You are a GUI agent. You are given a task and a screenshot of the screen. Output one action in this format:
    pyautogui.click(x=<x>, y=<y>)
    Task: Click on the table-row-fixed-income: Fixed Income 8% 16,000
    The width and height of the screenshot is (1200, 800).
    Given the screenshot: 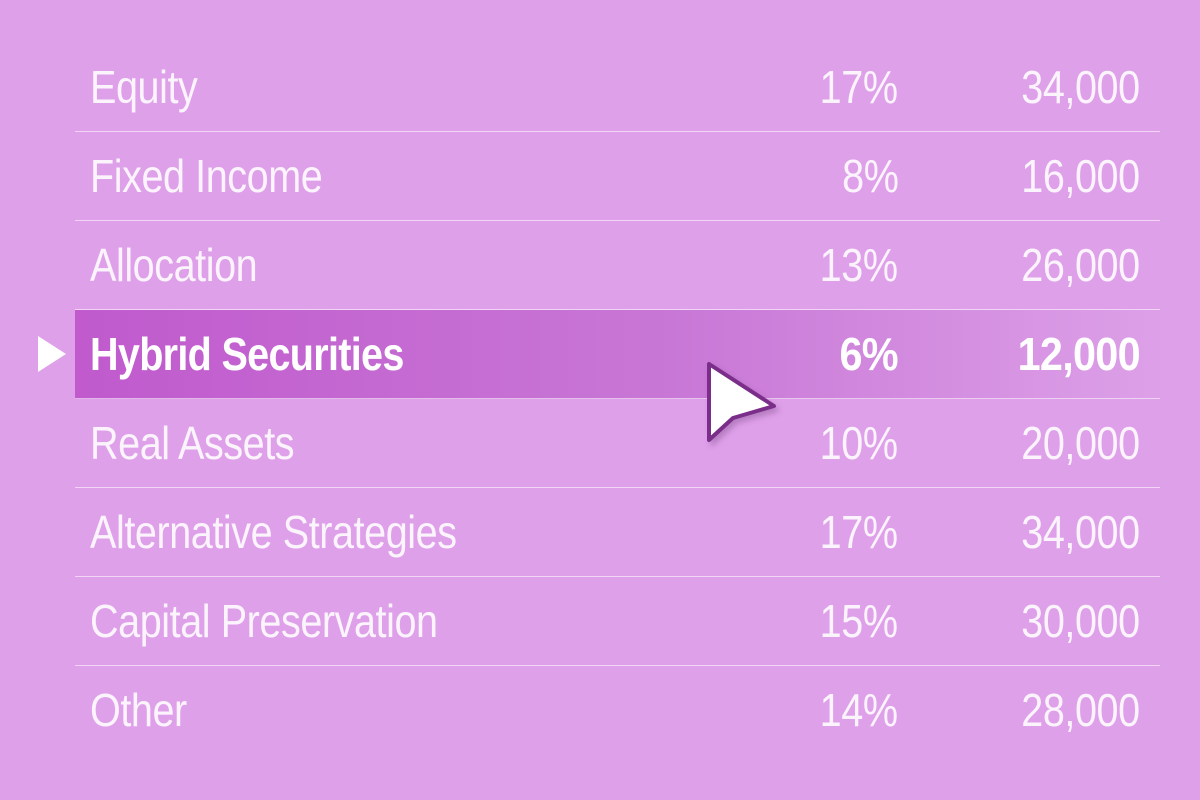 What is the action you would take?
    pyautogui.click(x=617, y=176)
    